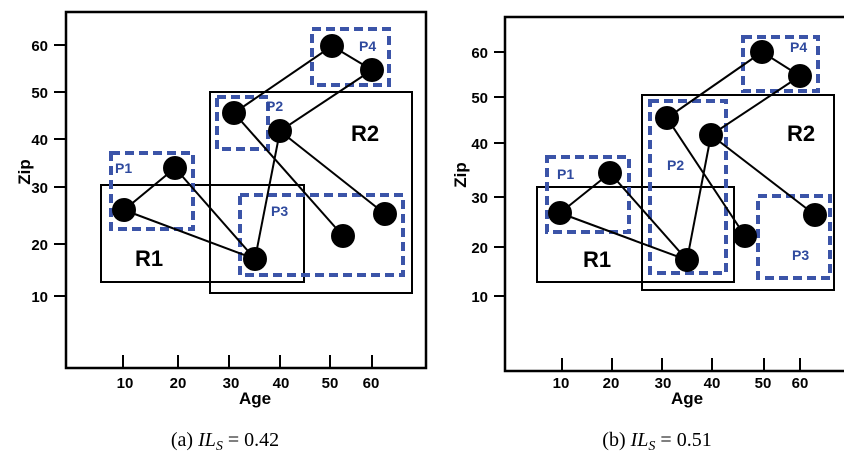 The height and width of the screenshot is (455, 844). Describe the element at coordinates (274, 106) in the screenshot. I see `panel-a-partition-p2-label: P2` at that location.